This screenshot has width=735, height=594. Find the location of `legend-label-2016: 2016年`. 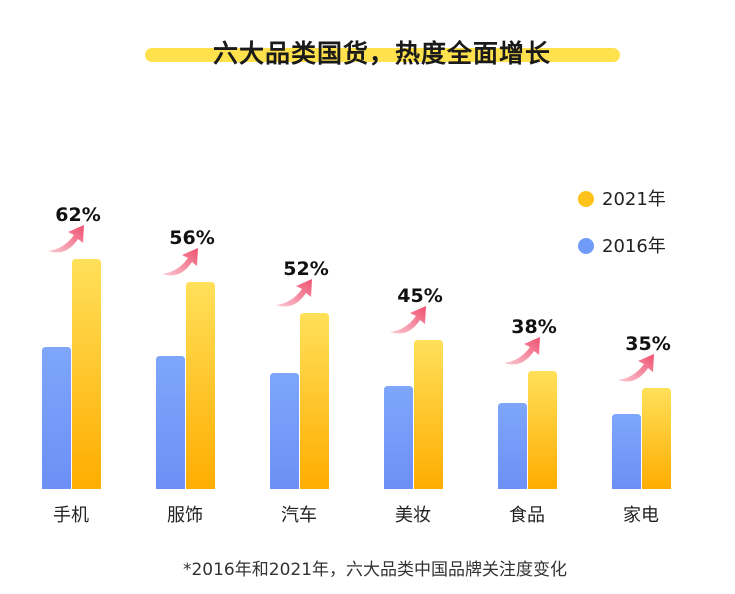

legend-label-2016: 2016年 is located at coordinates (634, 246).